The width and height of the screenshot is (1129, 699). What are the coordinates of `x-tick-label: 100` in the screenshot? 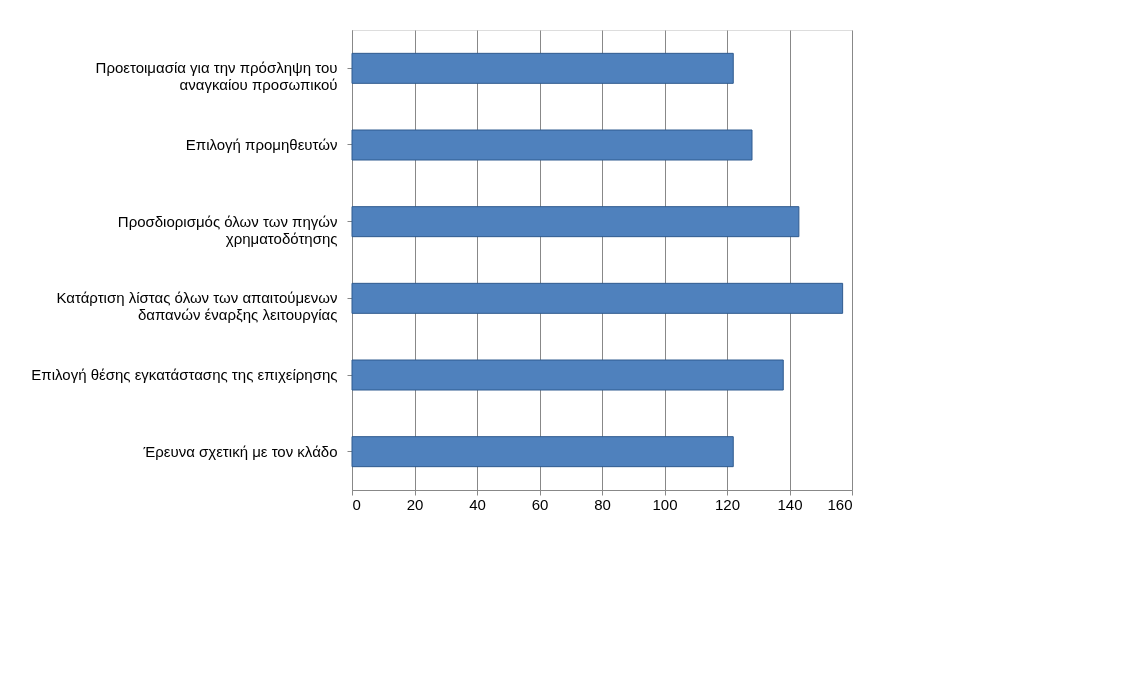 It's located at (665, 504).